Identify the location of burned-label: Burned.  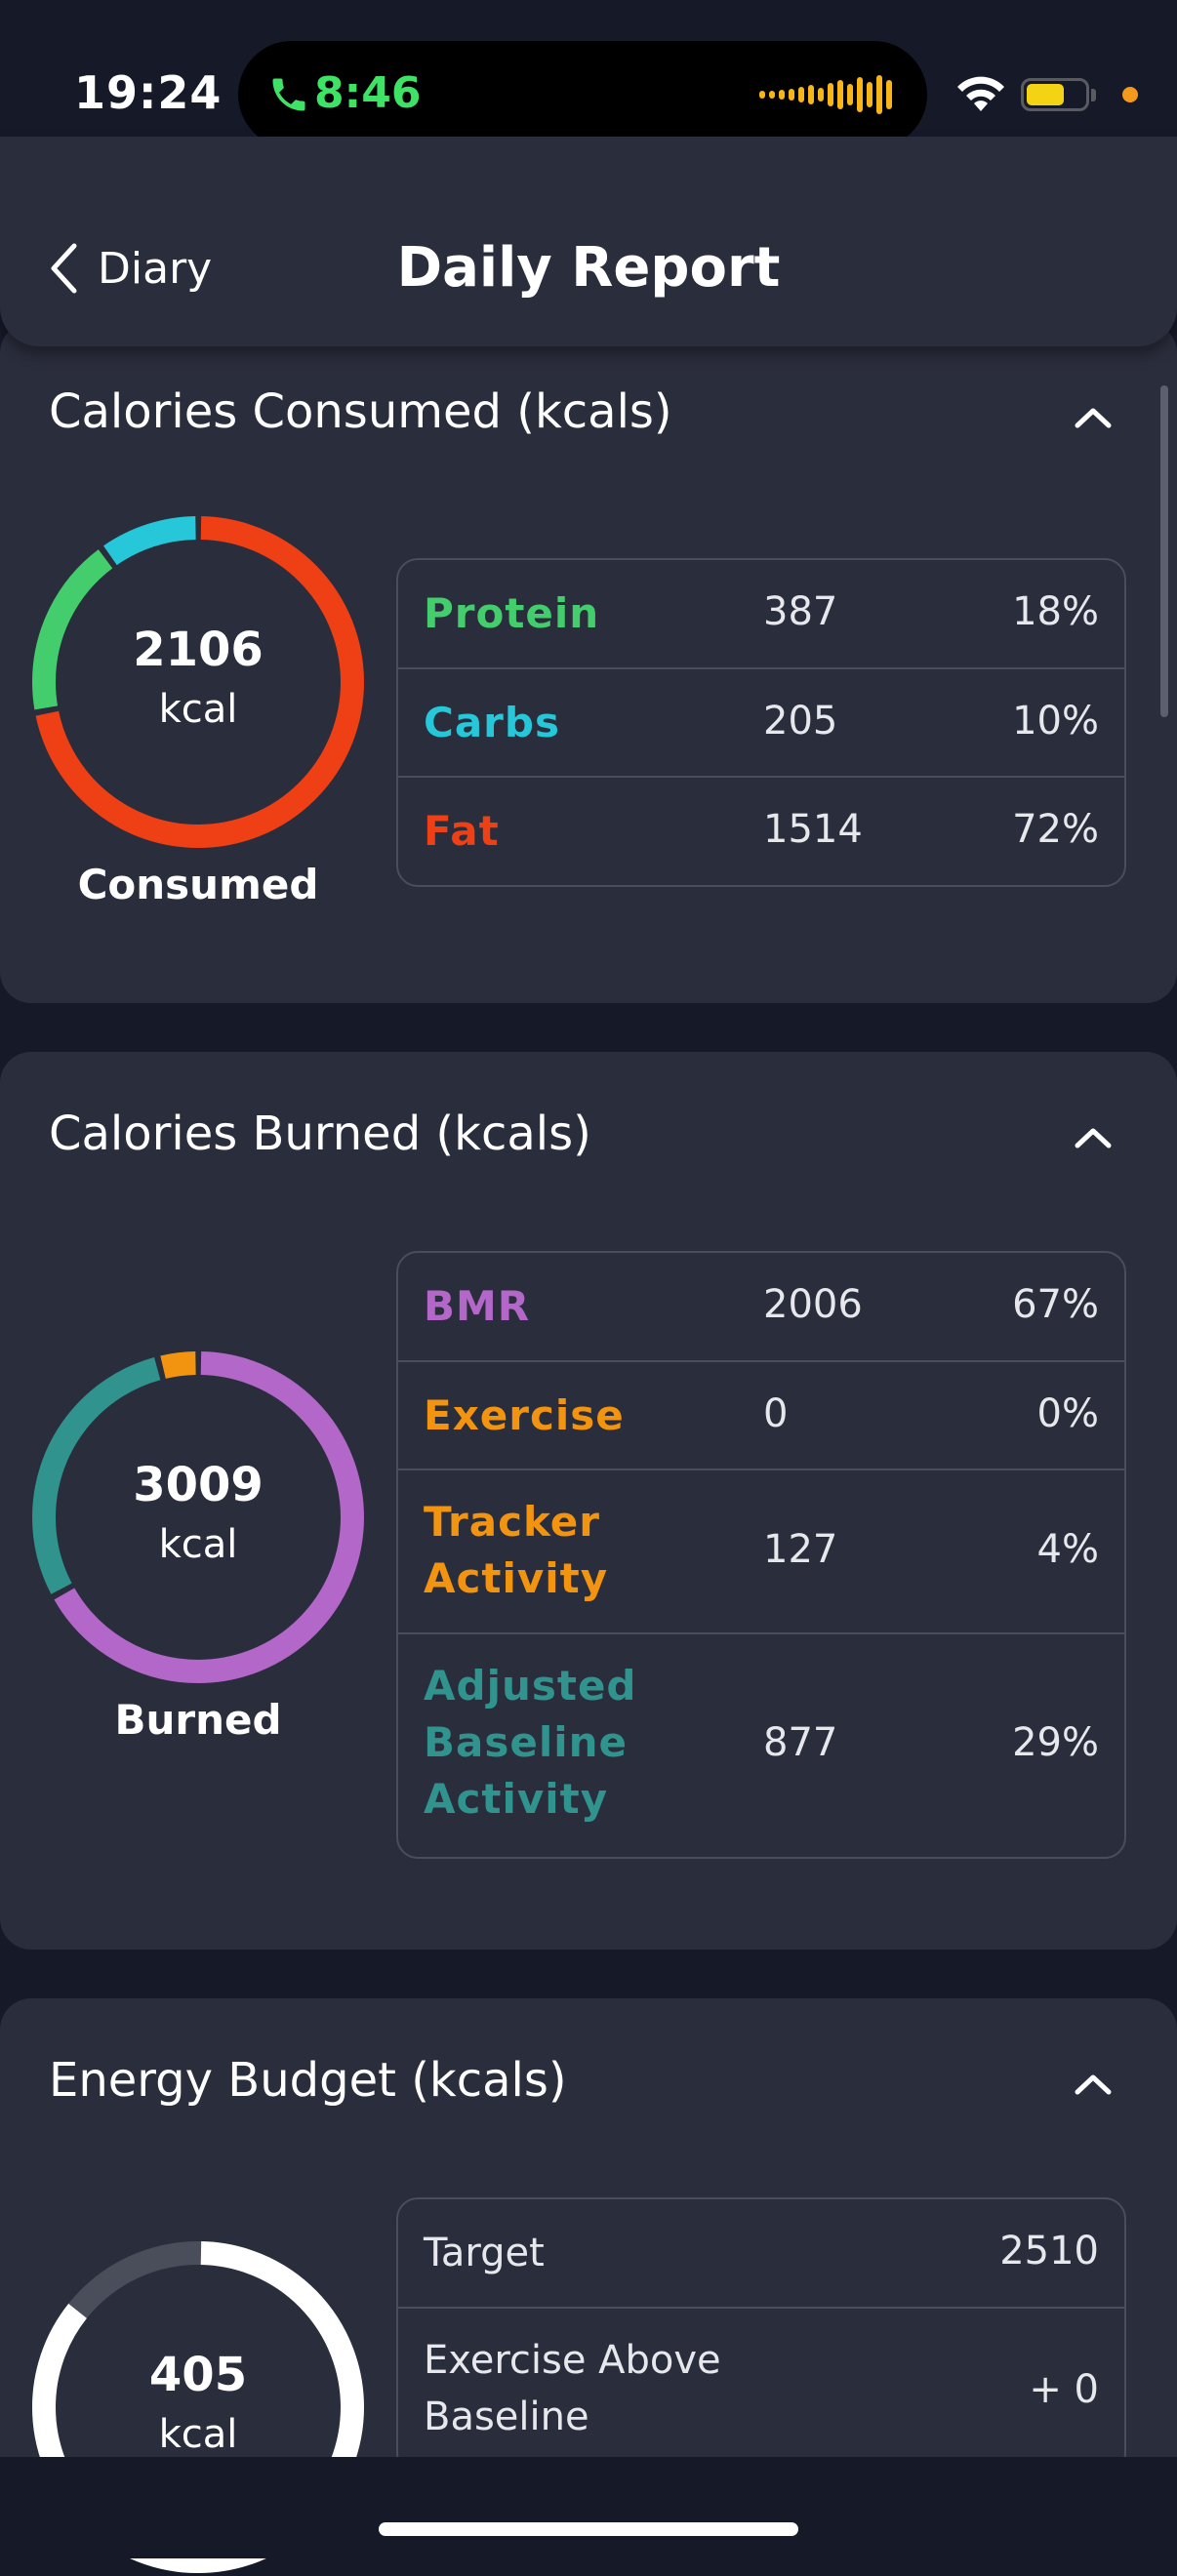
(198, 1720).